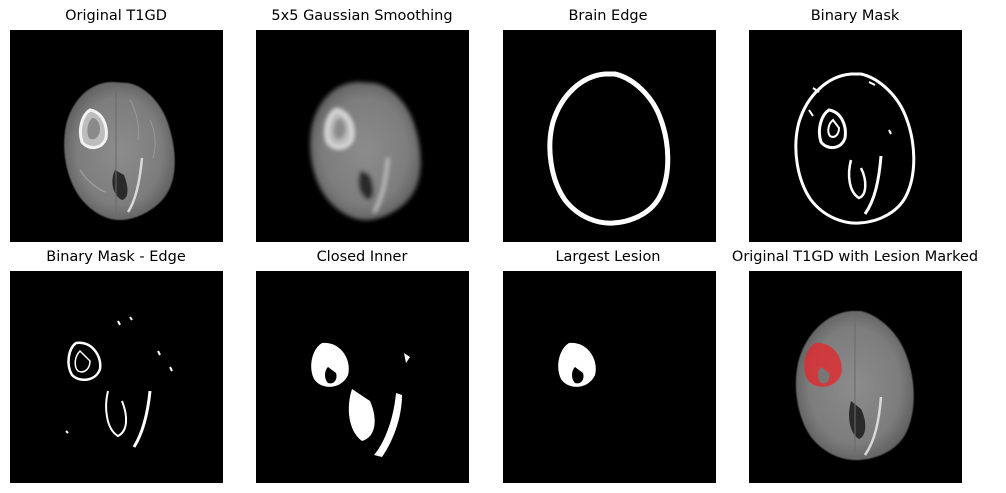 The width and height of the screenshot is (1006, 493). I want to click on image-binary-mask, so click(855, 136).